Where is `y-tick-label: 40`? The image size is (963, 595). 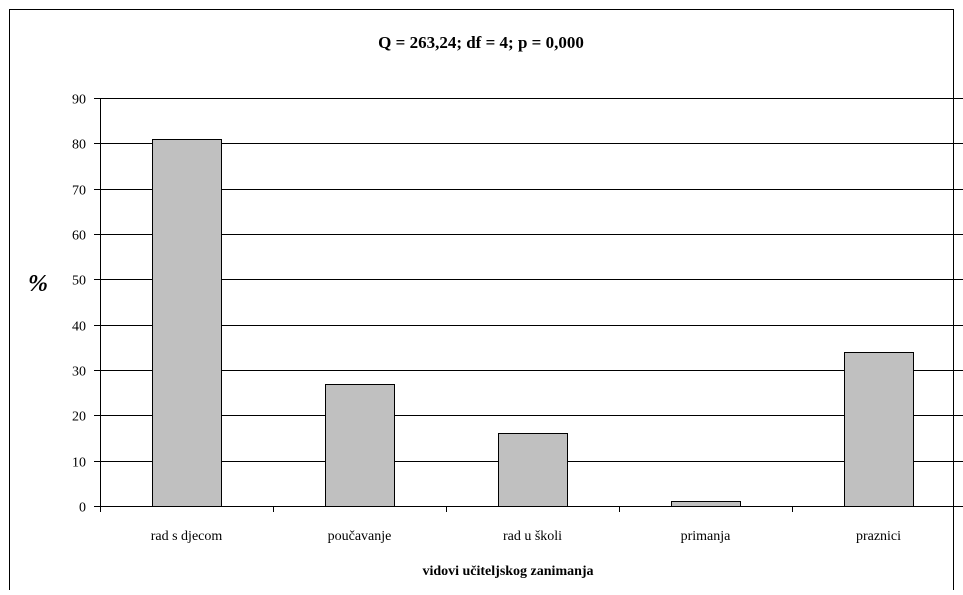 y-tick-label: 40 is located at coordinates (79, 327).